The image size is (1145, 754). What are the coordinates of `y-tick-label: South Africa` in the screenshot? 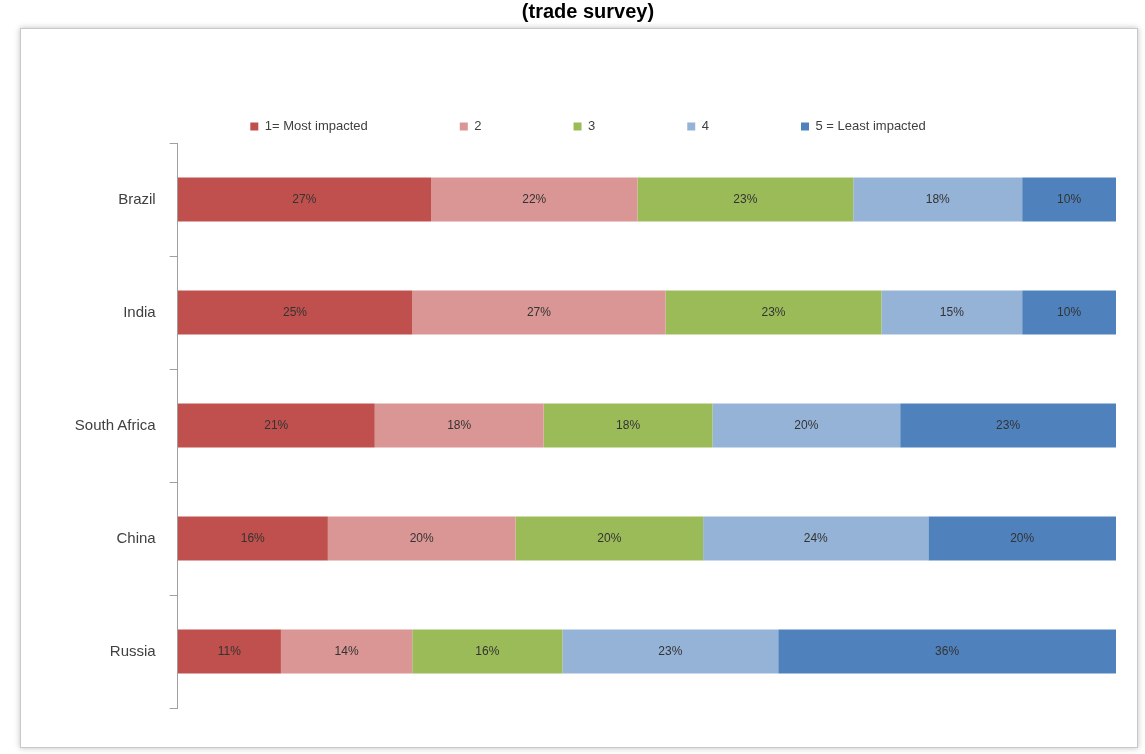 It's located at (115, 424).